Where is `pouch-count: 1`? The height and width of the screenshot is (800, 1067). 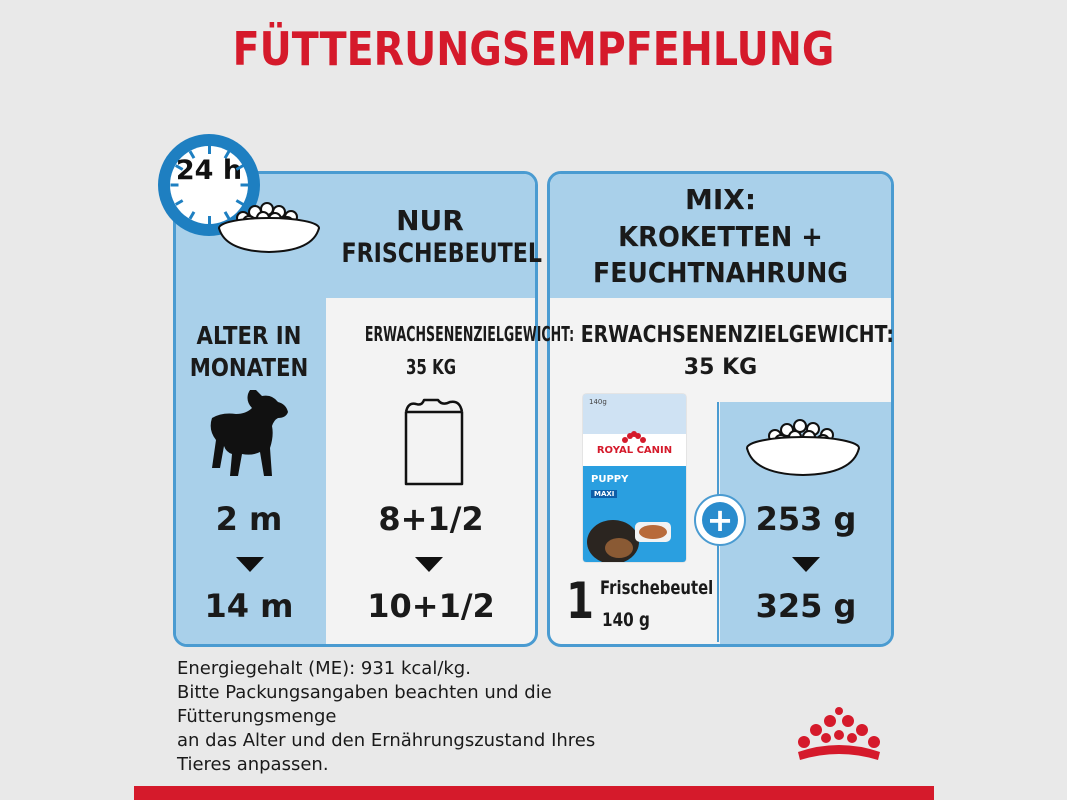
pouch-count: 1 is located at coordinates (580, 601).